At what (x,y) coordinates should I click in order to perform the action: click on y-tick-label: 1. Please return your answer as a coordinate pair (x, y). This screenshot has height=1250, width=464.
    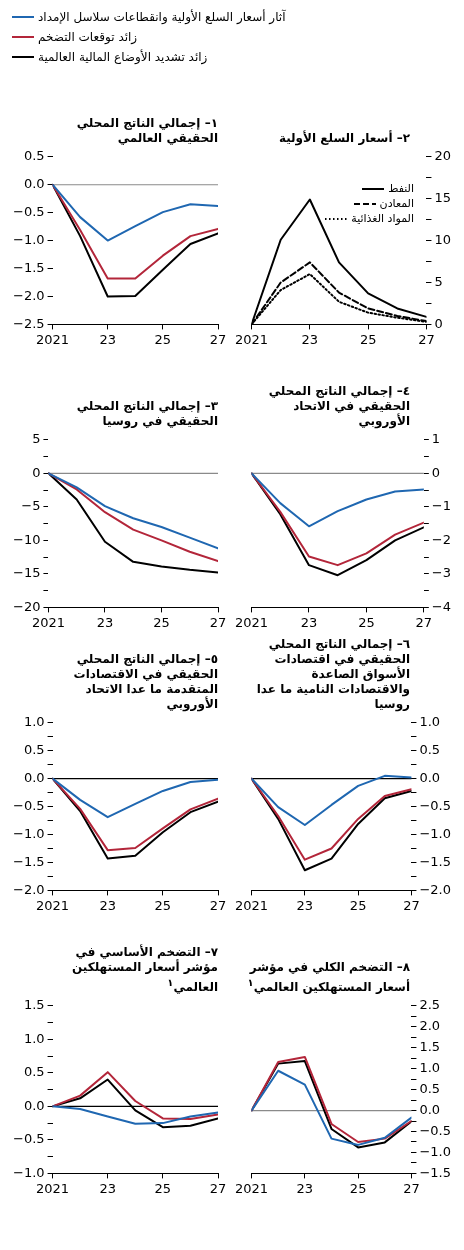
    Looking at the image, I should click on (436, 439).